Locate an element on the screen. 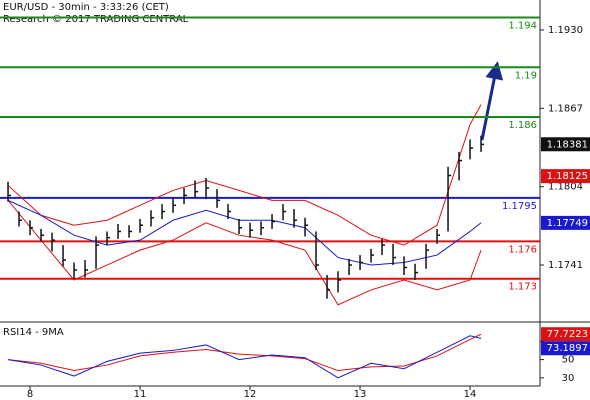  level-label: 1.194 is located at coordinates (522, 26).